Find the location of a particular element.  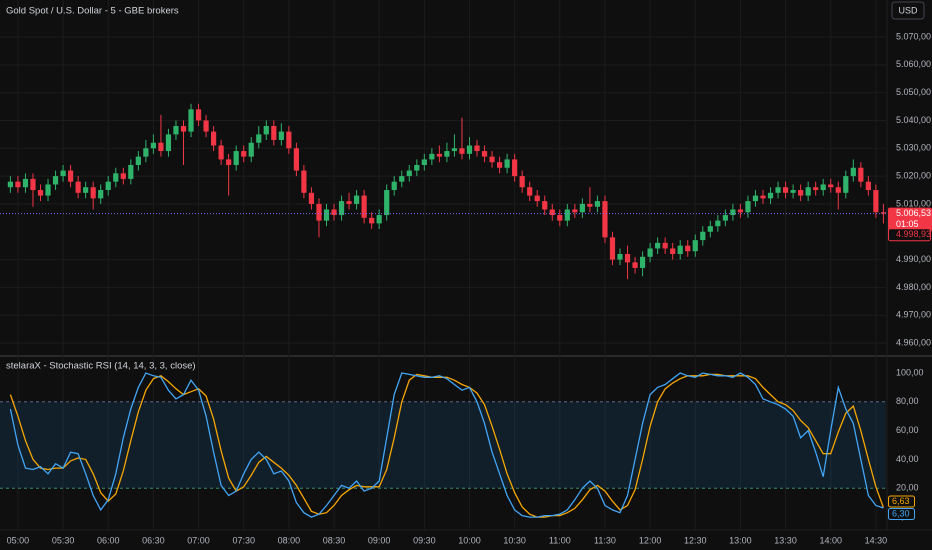

countdown-label: 01:05 is located at coordinates (907, 224).